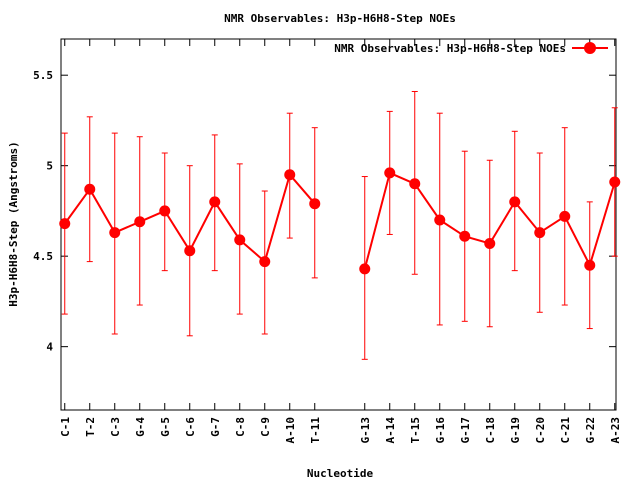 This screenshot has width=640, height=480. What do you see at coordinates (465, 430) in the screenshot?
I see `x-tick-label: G-17` at bounding box center [465, 430].